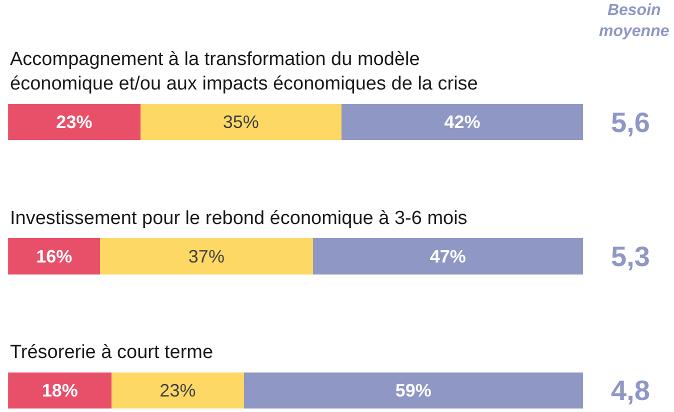 The image size is (674, 412). Describe the element at coordinates (630, 390) in the screenshot. I see `text: 4,8` at that location.